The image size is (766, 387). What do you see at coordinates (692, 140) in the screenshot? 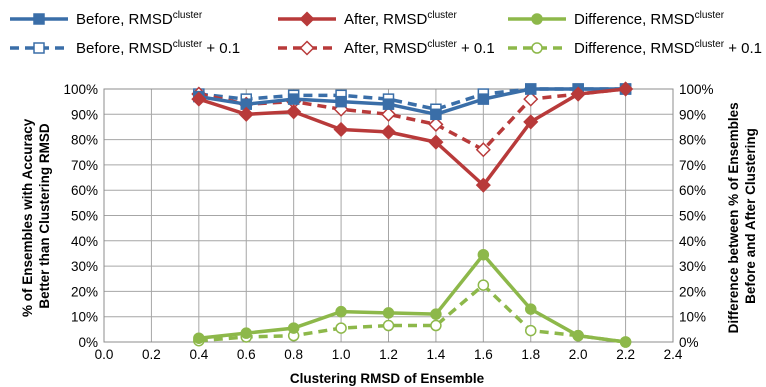
I see `right-y-tick-label: 80%` at bounding box center [692, 140].